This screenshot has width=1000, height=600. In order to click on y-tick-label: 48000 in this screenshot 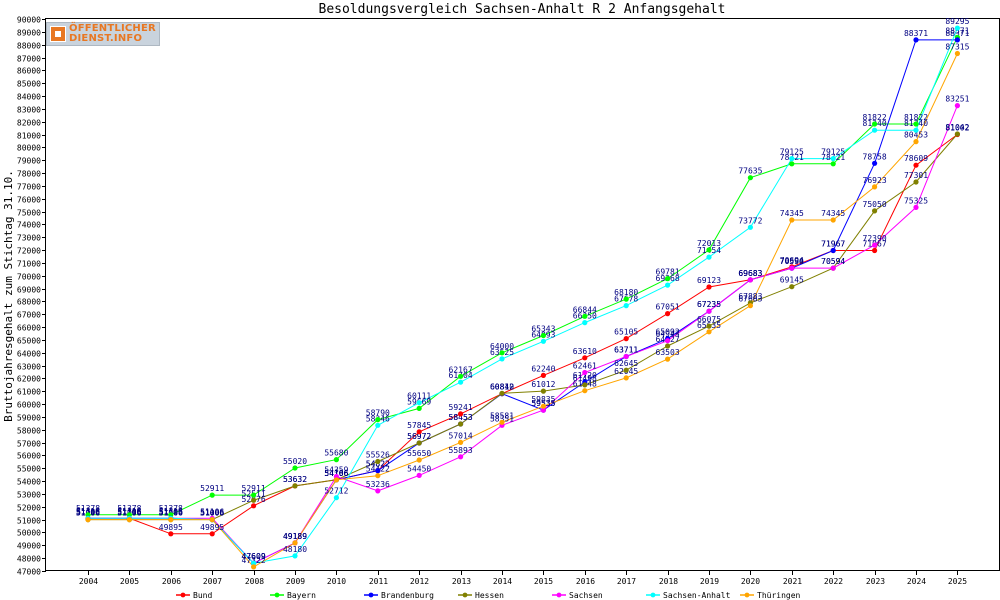, I will do `click(29, 559)`.